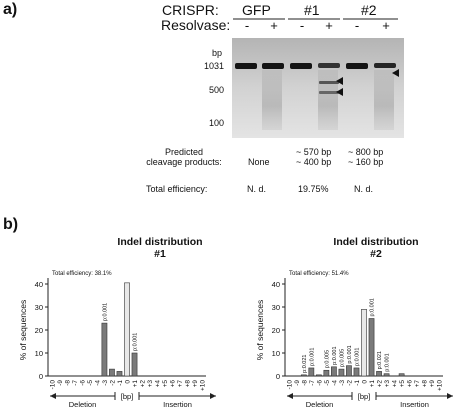 The height and width of the screenshot is (412, 474). What do you see at coordinates (313, 189) in the screenshot?
I see `efficiency-1: 19.75%` at bounding box center [313, 189].